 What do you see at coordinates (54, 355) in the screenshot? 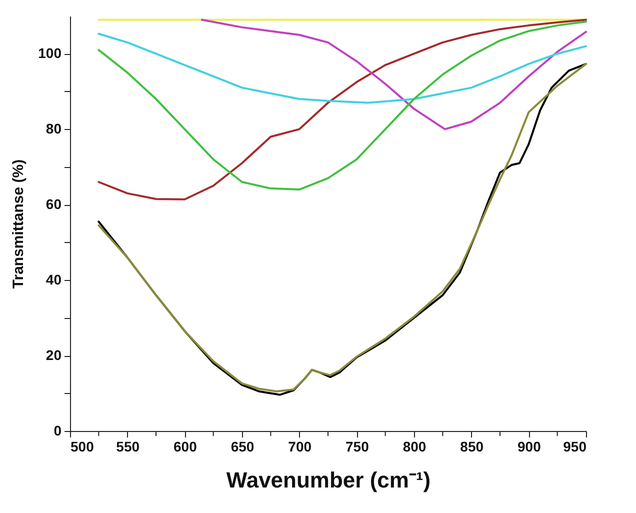
I see `y-tick-label: 20` at bounding box center [54, 355].